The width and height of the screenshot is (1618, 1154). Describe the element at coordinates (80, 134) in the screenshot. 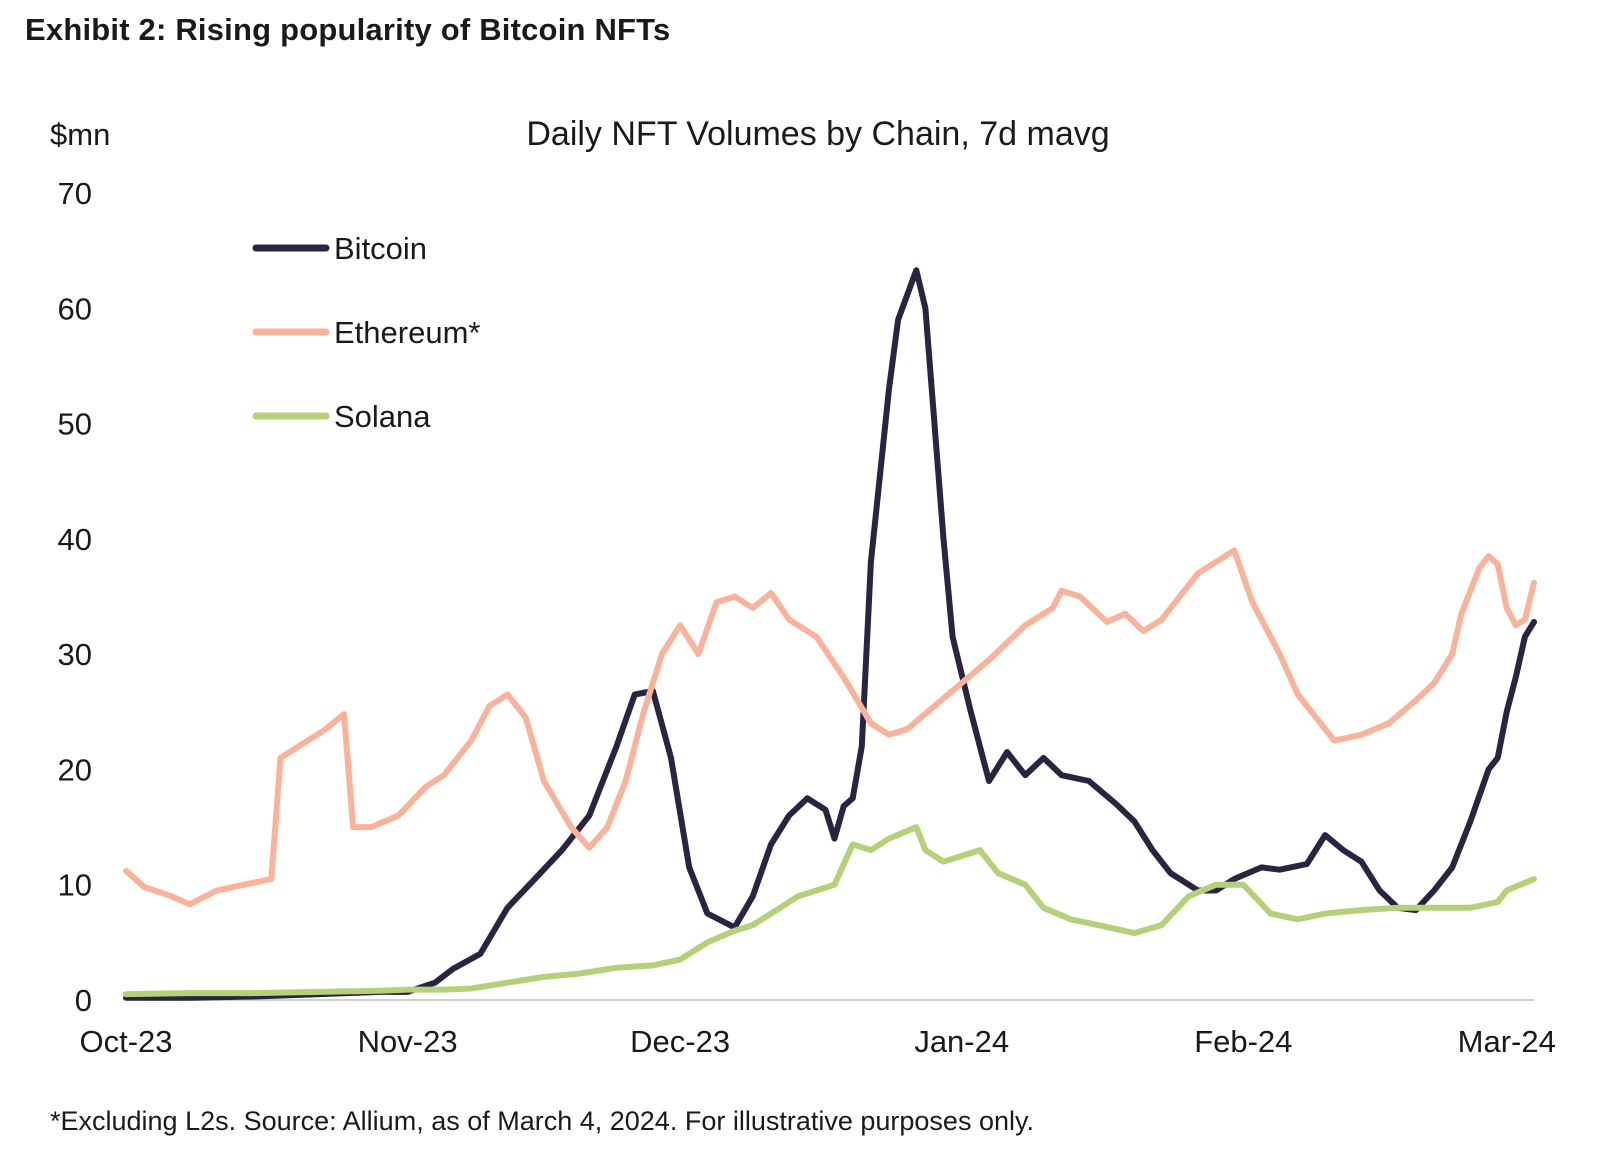

I see `y-axis-unit-label: $mn` at that location.